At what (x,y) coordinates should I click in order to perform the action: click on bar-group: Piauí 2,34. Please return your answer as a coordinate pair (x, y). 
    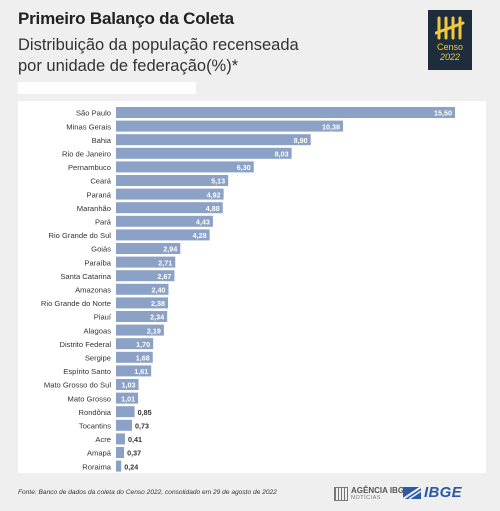
    Looking at the image, I should click on (131, 316).